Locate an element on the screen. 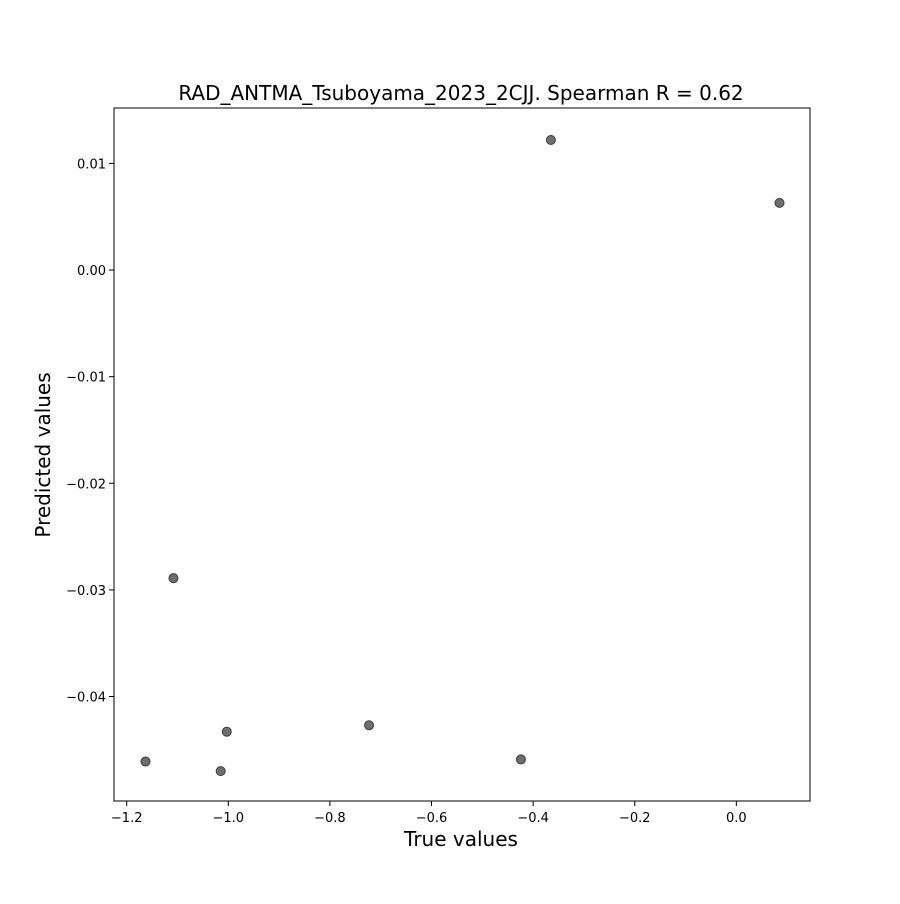 Image resolution: width=900 pixels, height=904 pixels. y-tick-label: −0.02 is located at coordinates (86, 484).